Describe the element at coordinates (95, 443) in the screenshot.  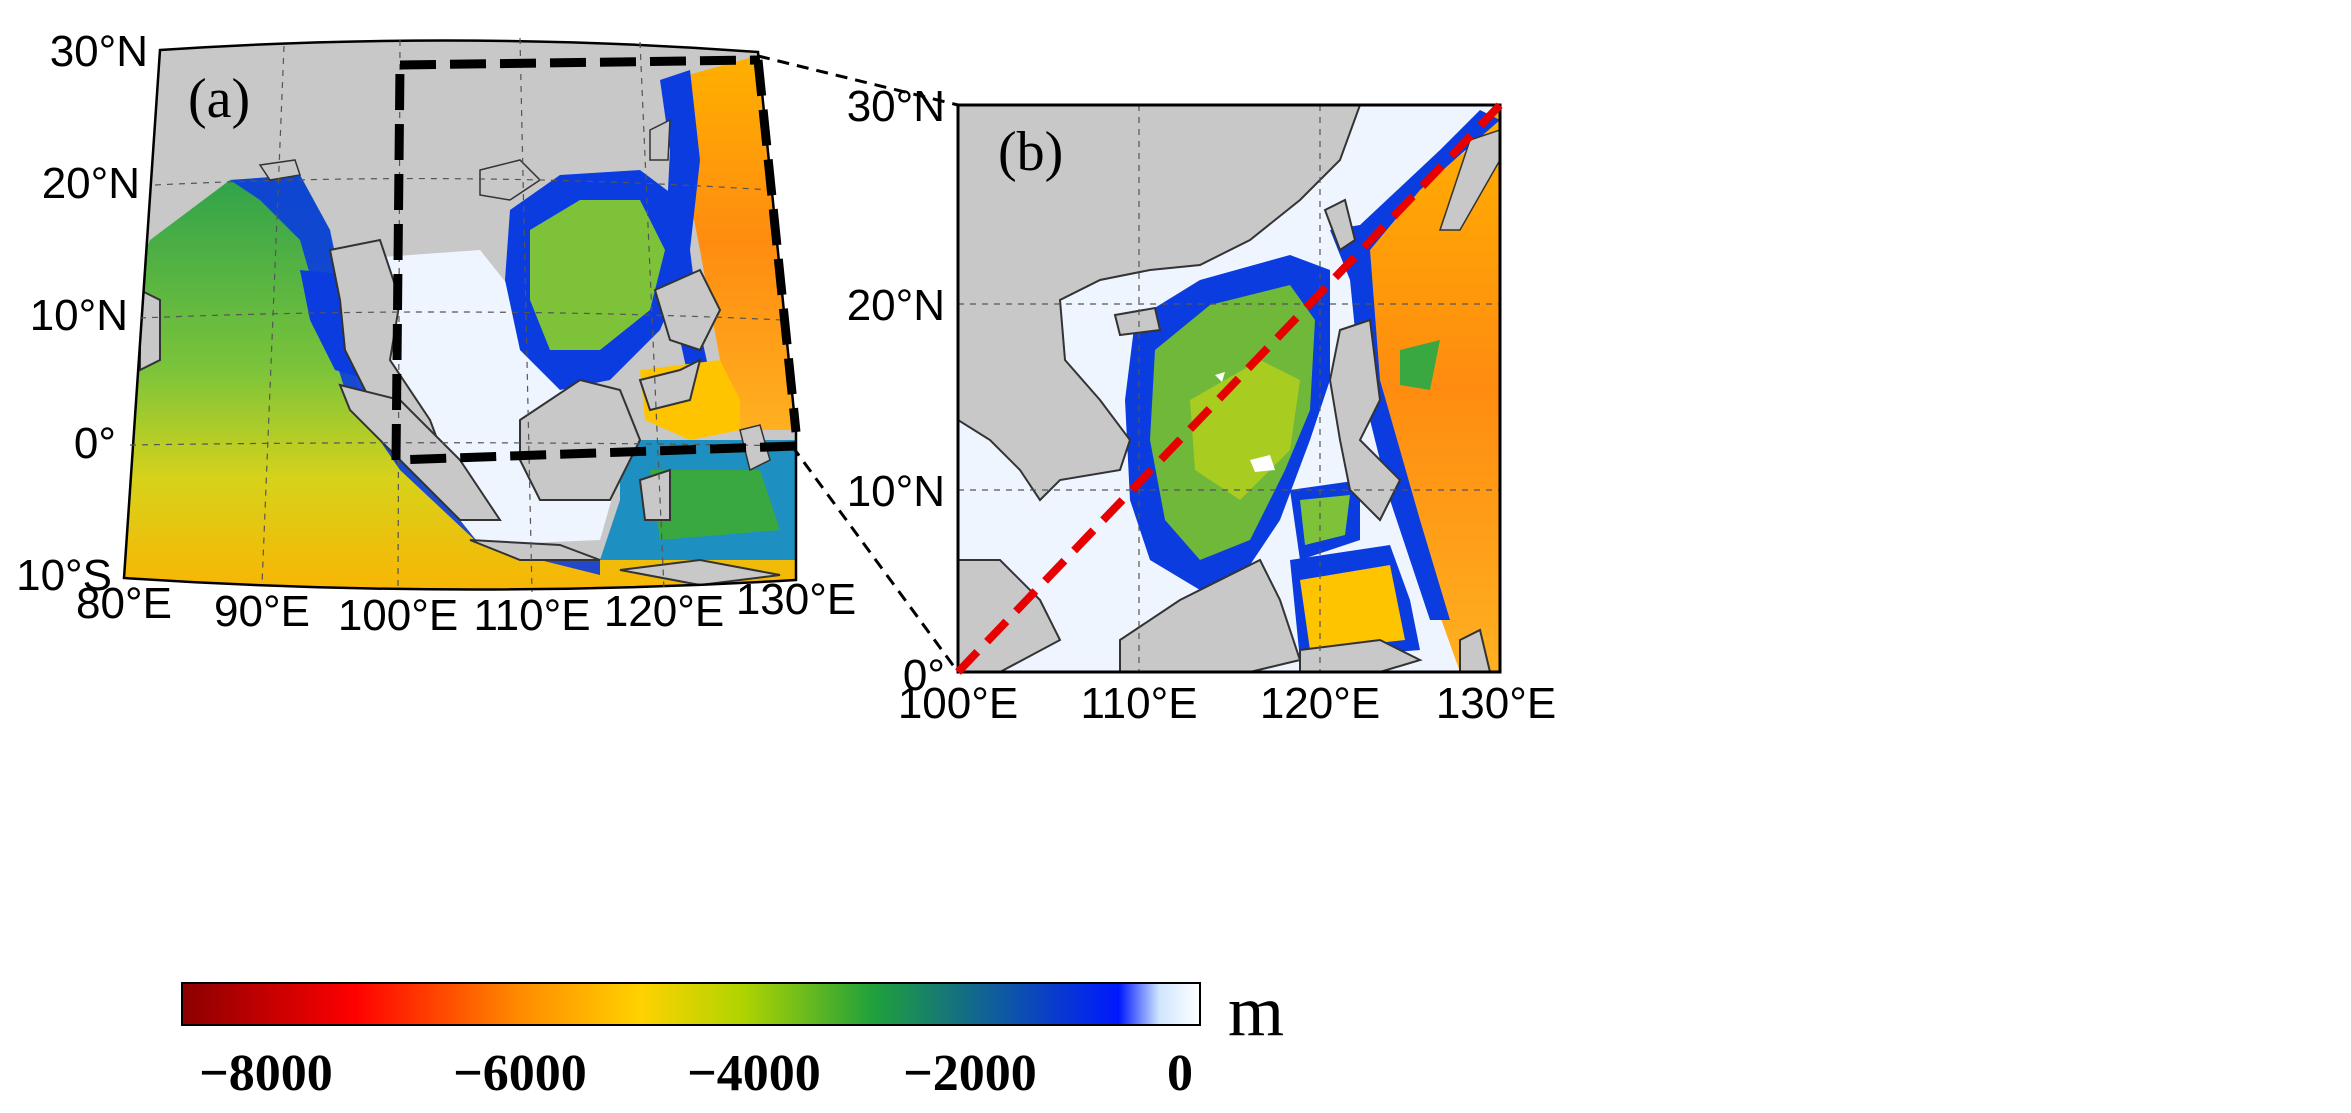
I see `panel-a-lat-label: 0°` at that location.